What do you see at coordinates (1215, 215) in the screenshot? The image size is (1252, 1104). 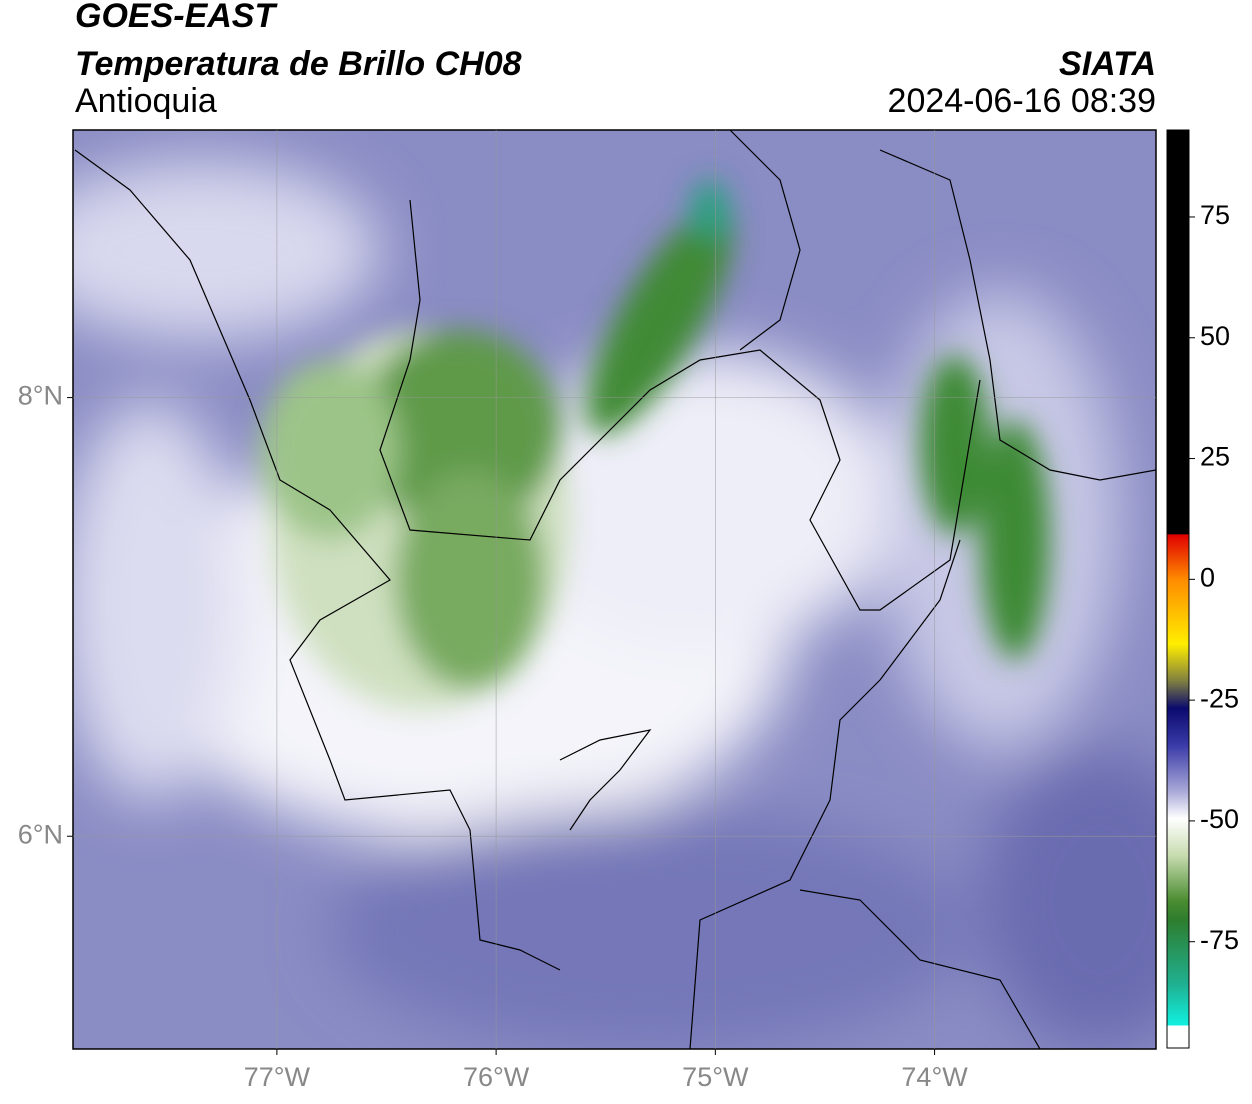 I see `colorbar-tick-label: 75` at bounding box center [1215, 215].